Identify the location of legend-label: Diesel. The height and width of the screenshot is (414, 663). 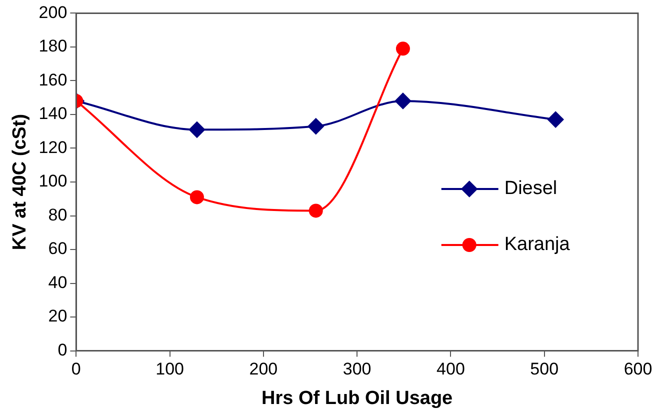
(531, 189).